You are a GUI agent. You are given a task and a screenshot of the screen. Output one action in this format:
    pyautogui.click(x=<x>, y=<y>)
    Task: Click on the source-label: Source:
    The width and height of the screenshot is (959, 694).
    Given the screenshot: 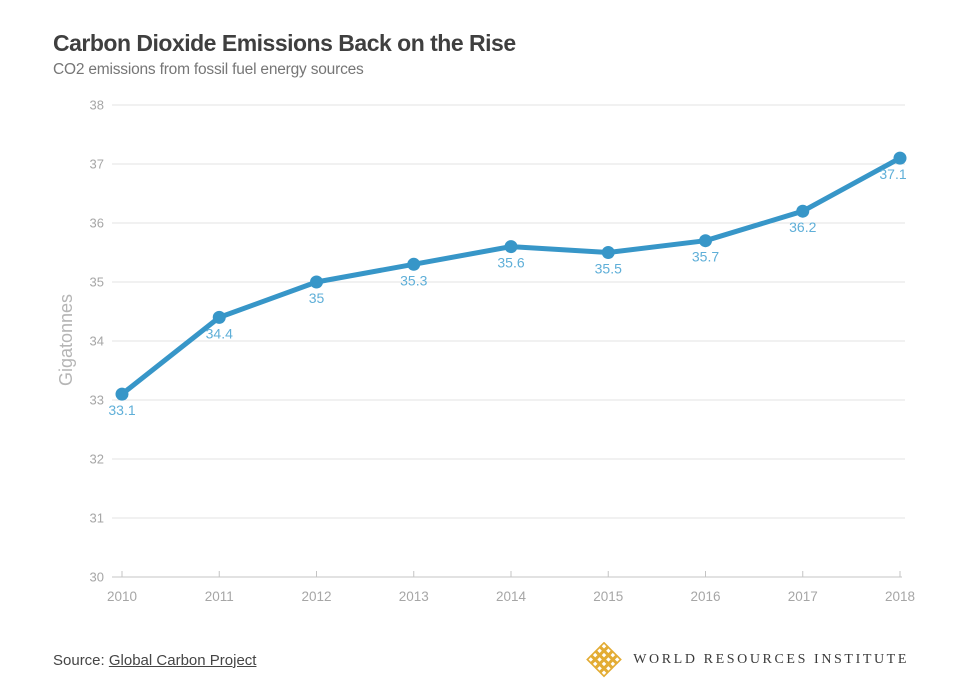 What is the action you would take?
    pyautogui.click(x=79, y=660)
    